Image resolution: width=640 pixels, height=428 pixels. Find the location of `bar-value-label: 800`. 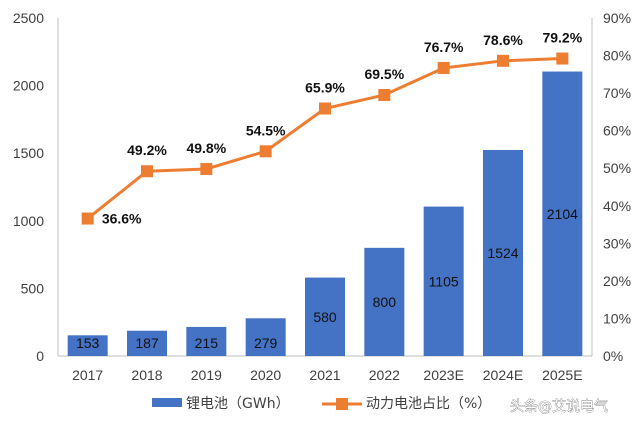

bar-value-label: 800 is located at coordinates (385, 302).